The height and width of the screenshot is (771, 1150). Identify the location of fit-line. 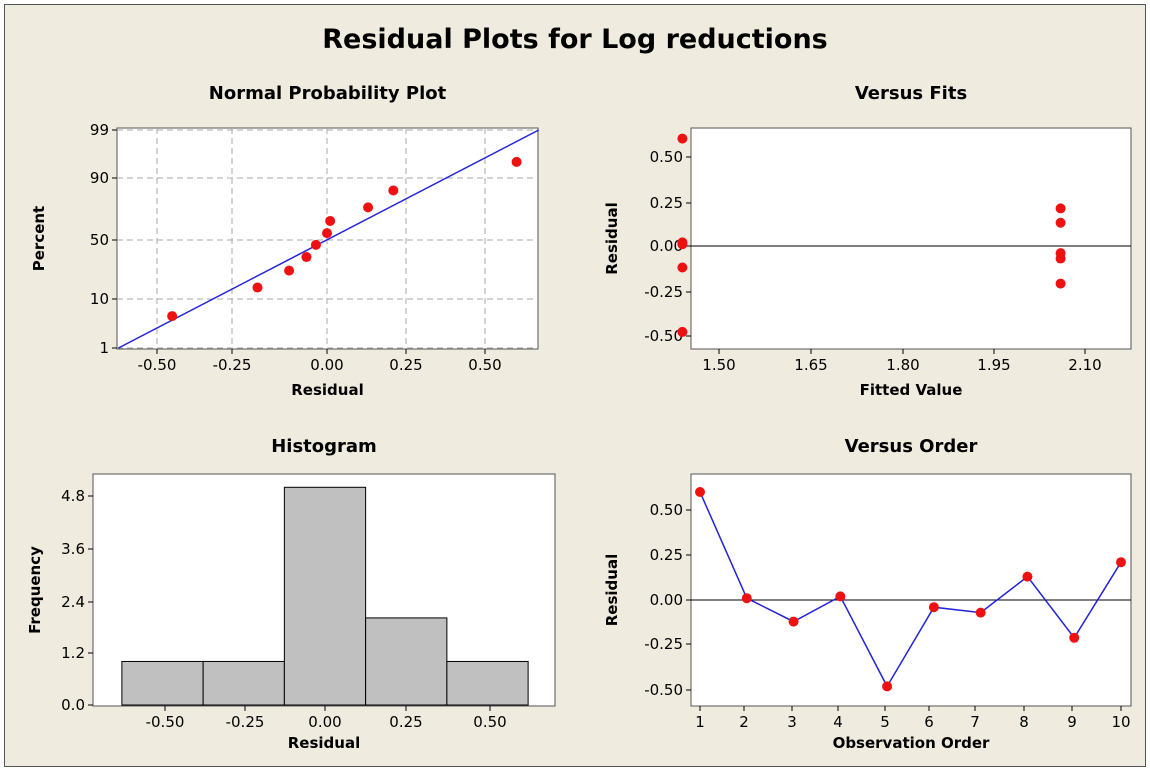
(329, 239).